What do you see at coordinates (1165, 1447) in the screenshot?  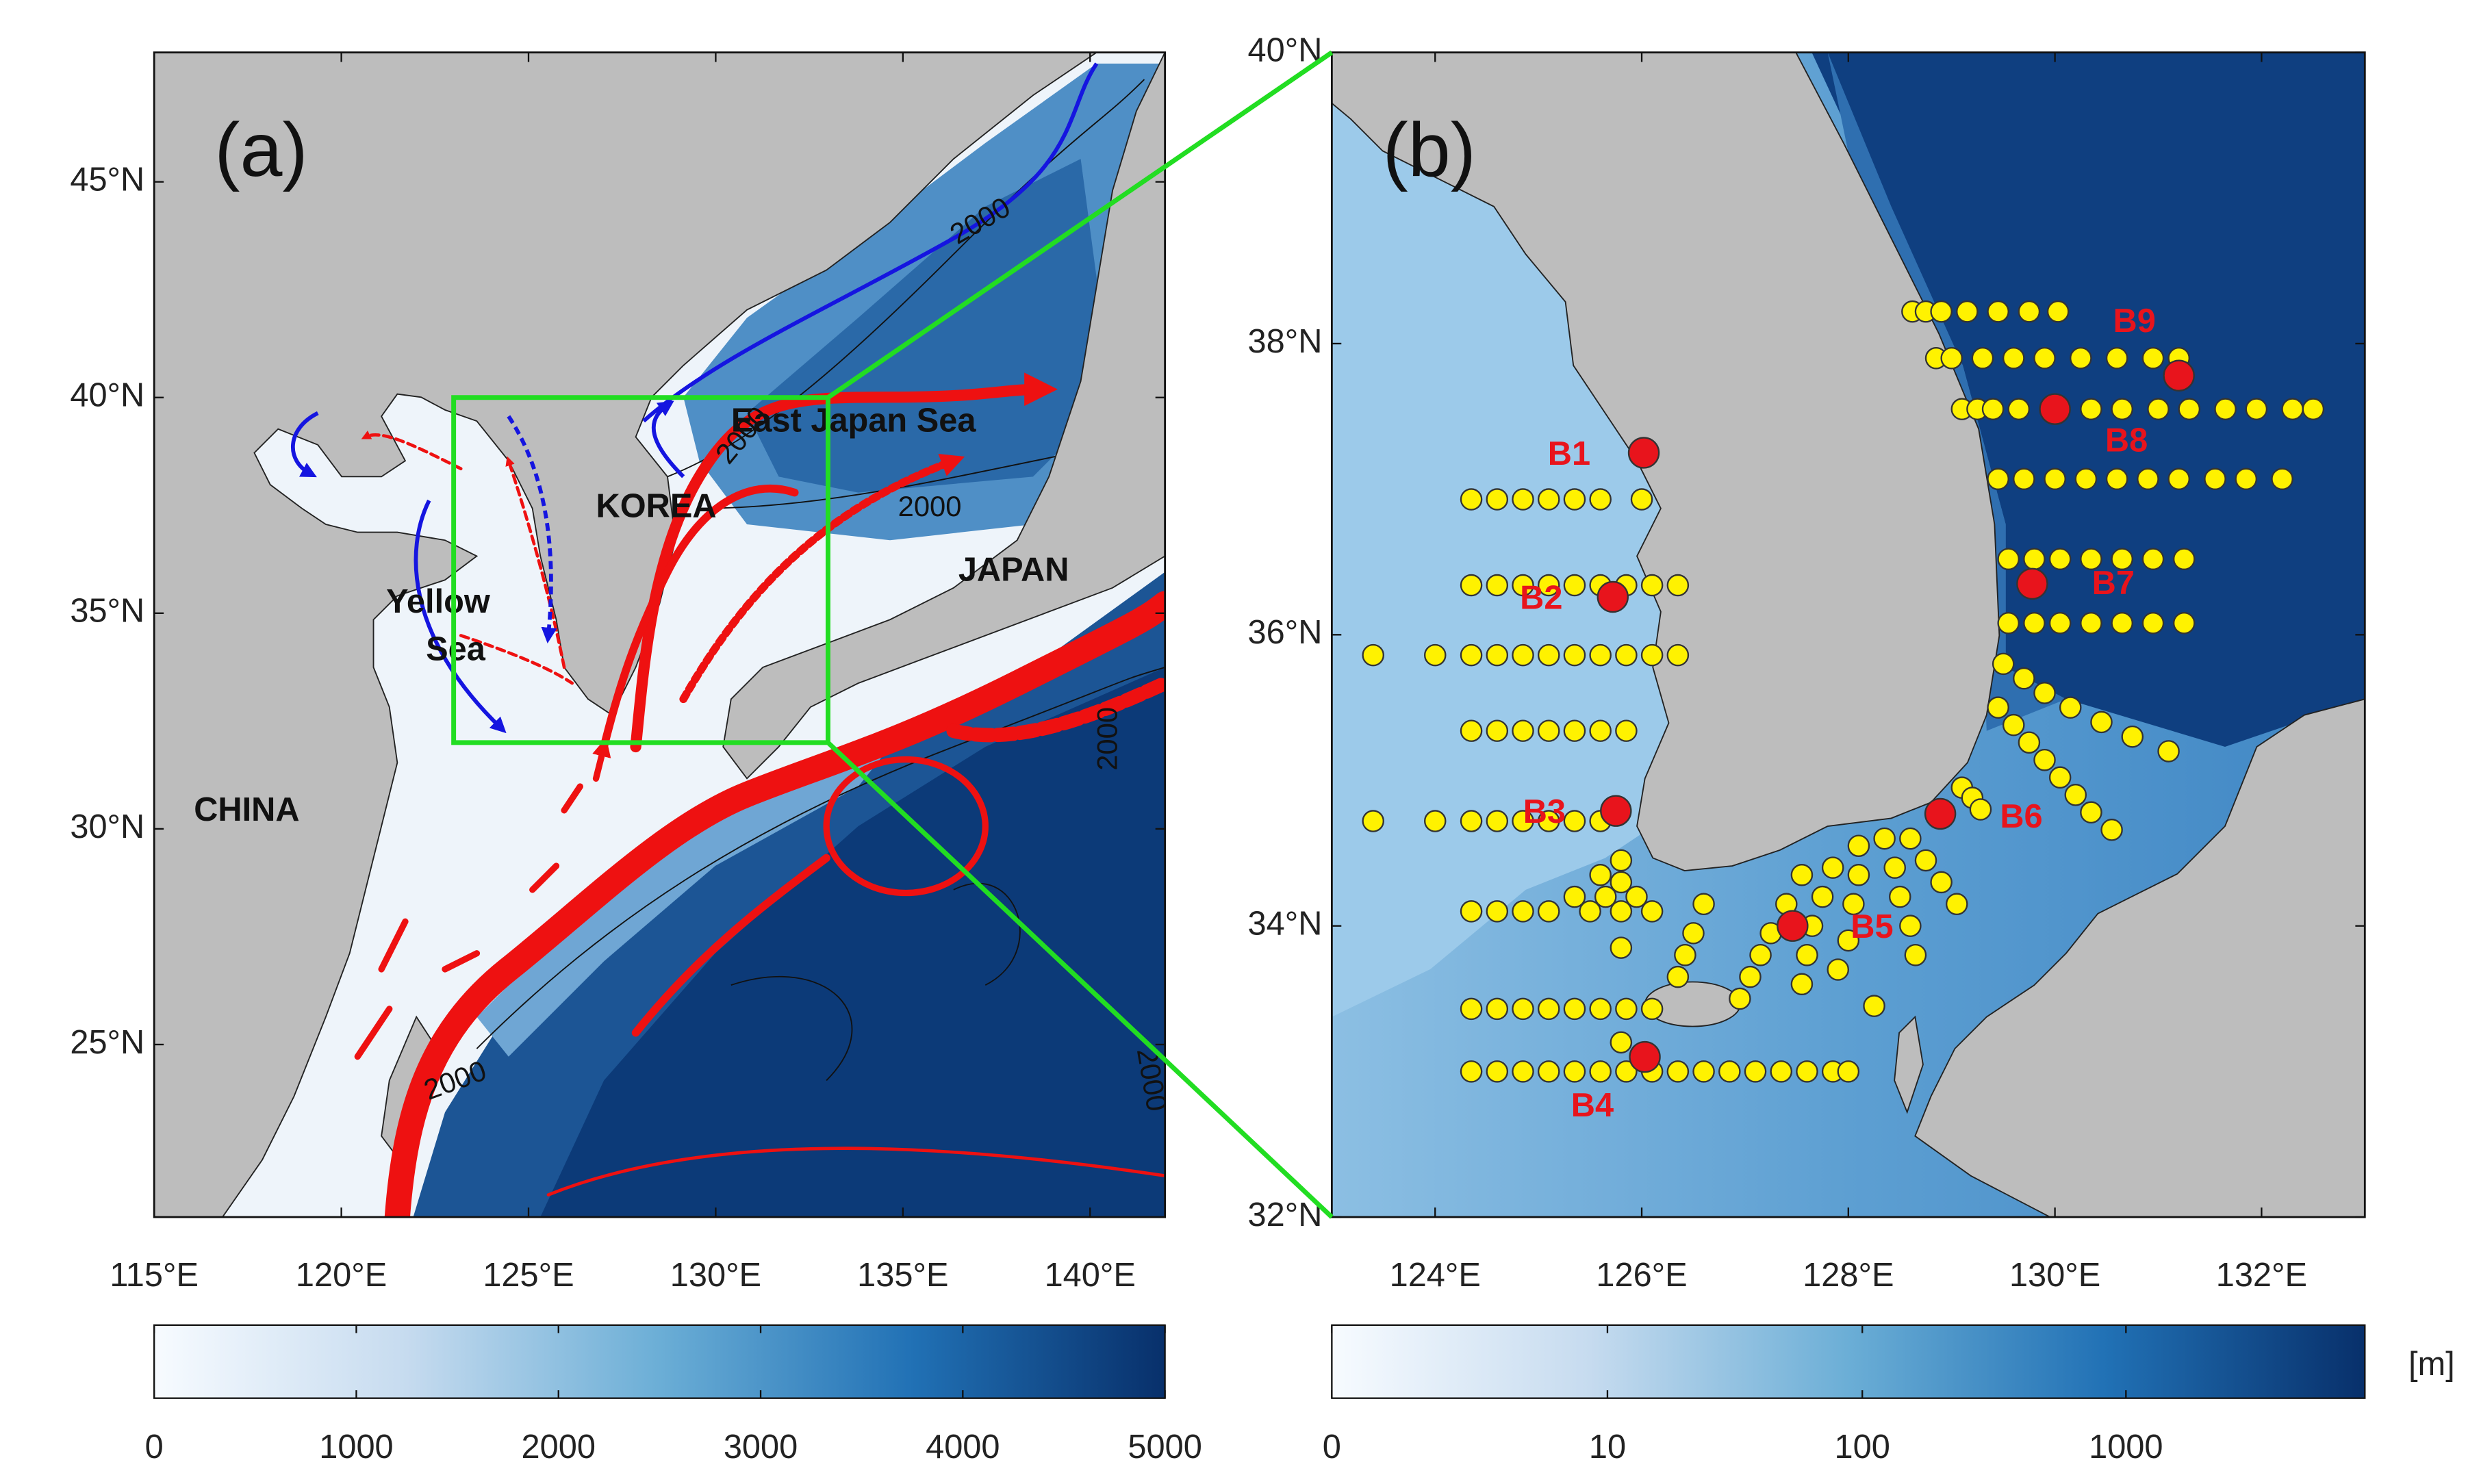 I see `colorbar-tick-label: 5000` at bounding box center [1165, 1447].